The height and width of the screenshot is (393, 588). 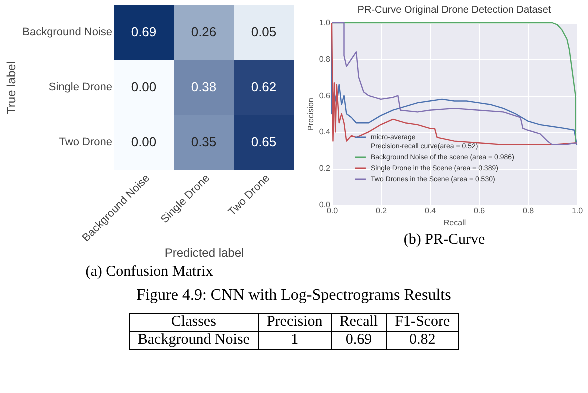 What do you see at coordinates (11, 88) in the screenshot?
I see `y-axis-title: True label` at bounding box center [11, 88].